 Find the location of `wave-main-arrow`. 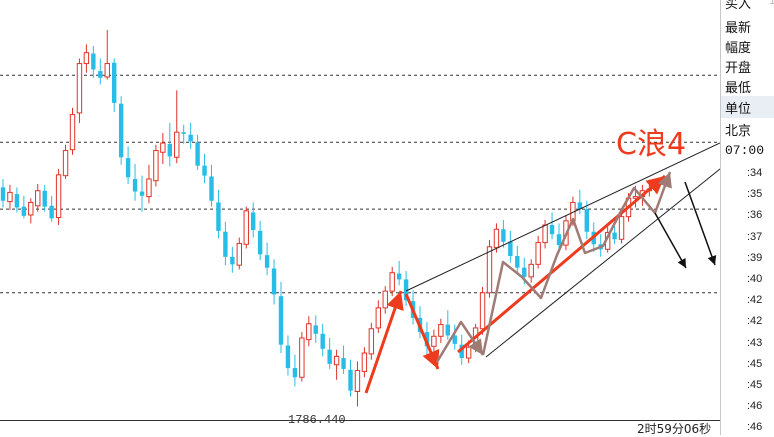

wave-main-arrow is located at coordinates (561, 264).